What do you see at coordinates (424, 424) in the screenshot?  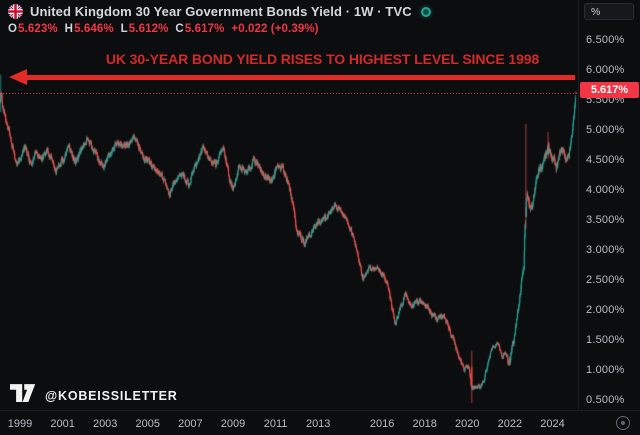 I see `x-axis-tick: 2018` at bounding box center [424, 424].